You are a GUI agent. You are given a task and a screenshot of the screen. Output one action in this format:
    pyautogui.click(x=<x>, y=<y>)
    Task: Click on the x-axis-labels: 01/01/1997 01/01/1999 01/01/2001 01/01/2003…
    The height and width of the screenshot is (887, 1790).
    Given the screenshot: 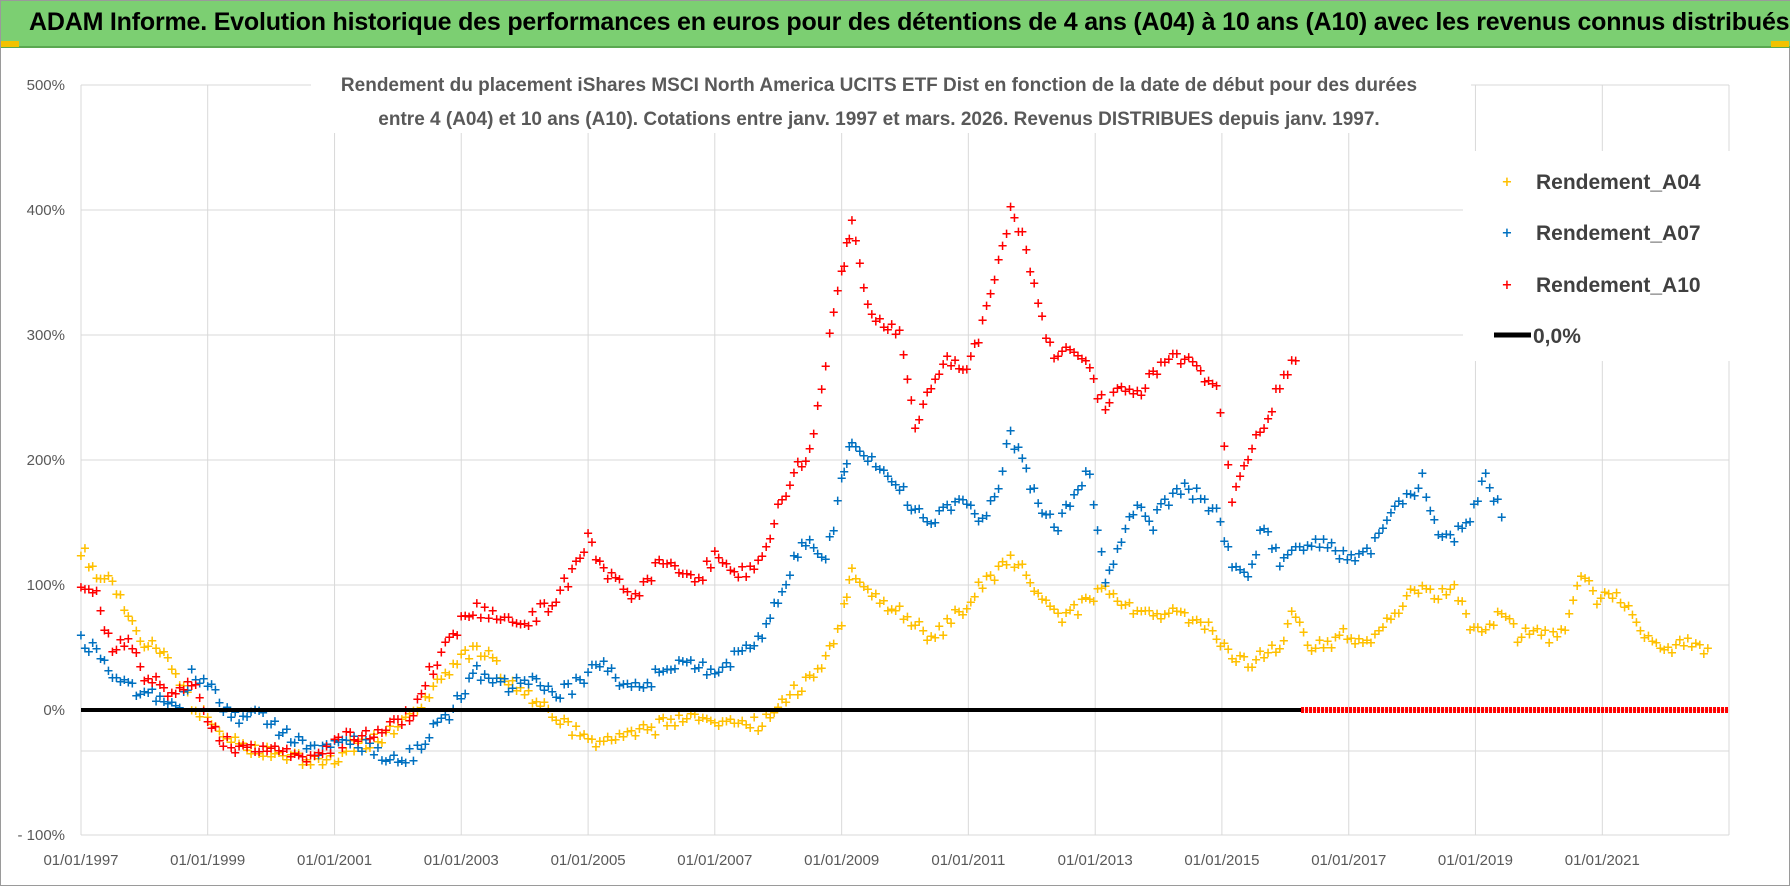 What is the action you would take?
    pyautogui.click(x=841, y=860)
    